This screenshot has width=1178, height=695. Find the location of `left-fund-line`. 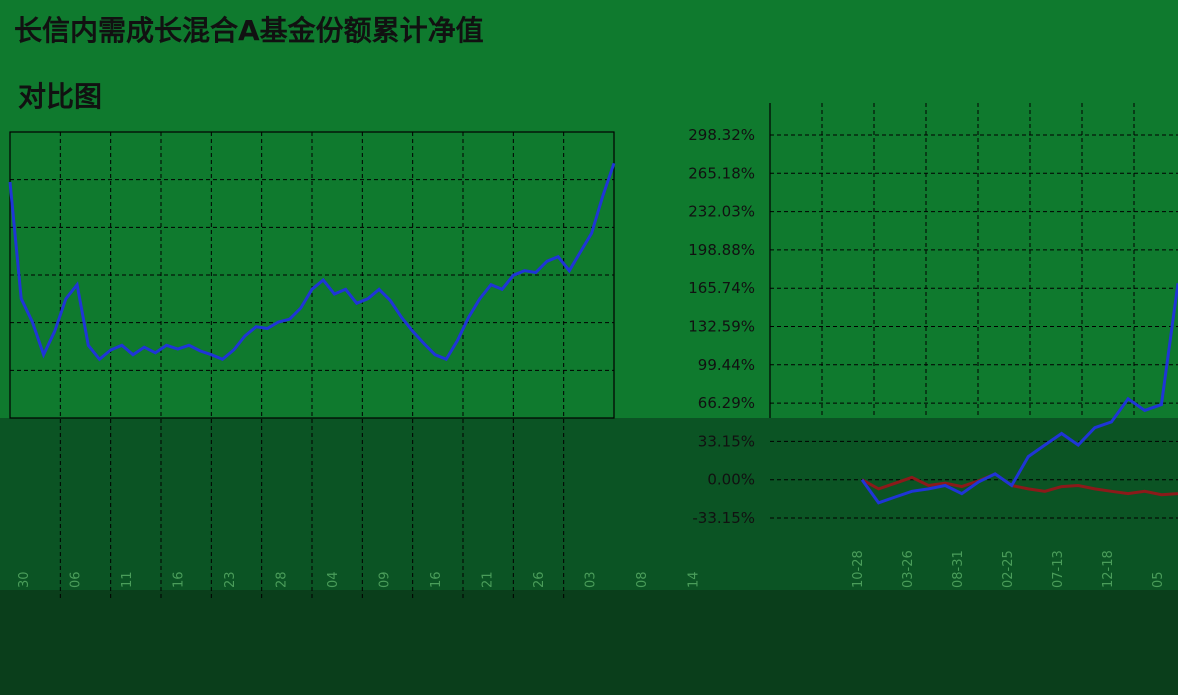

left-fund-line is located at coordinates (312, 262).